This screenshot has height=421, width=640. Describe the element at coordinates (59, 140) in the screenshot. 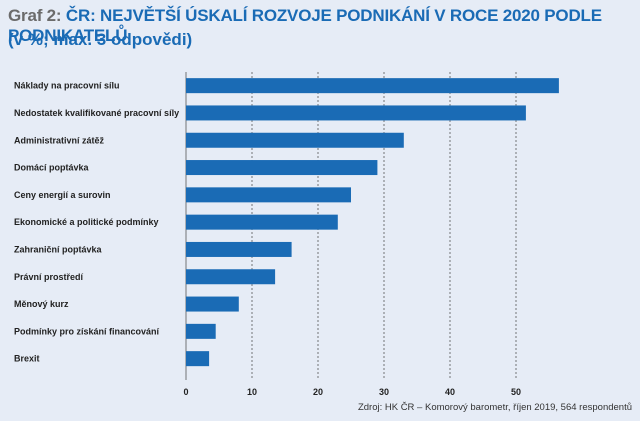

I see `category-label-3: Administrativní zátěž` at that location.